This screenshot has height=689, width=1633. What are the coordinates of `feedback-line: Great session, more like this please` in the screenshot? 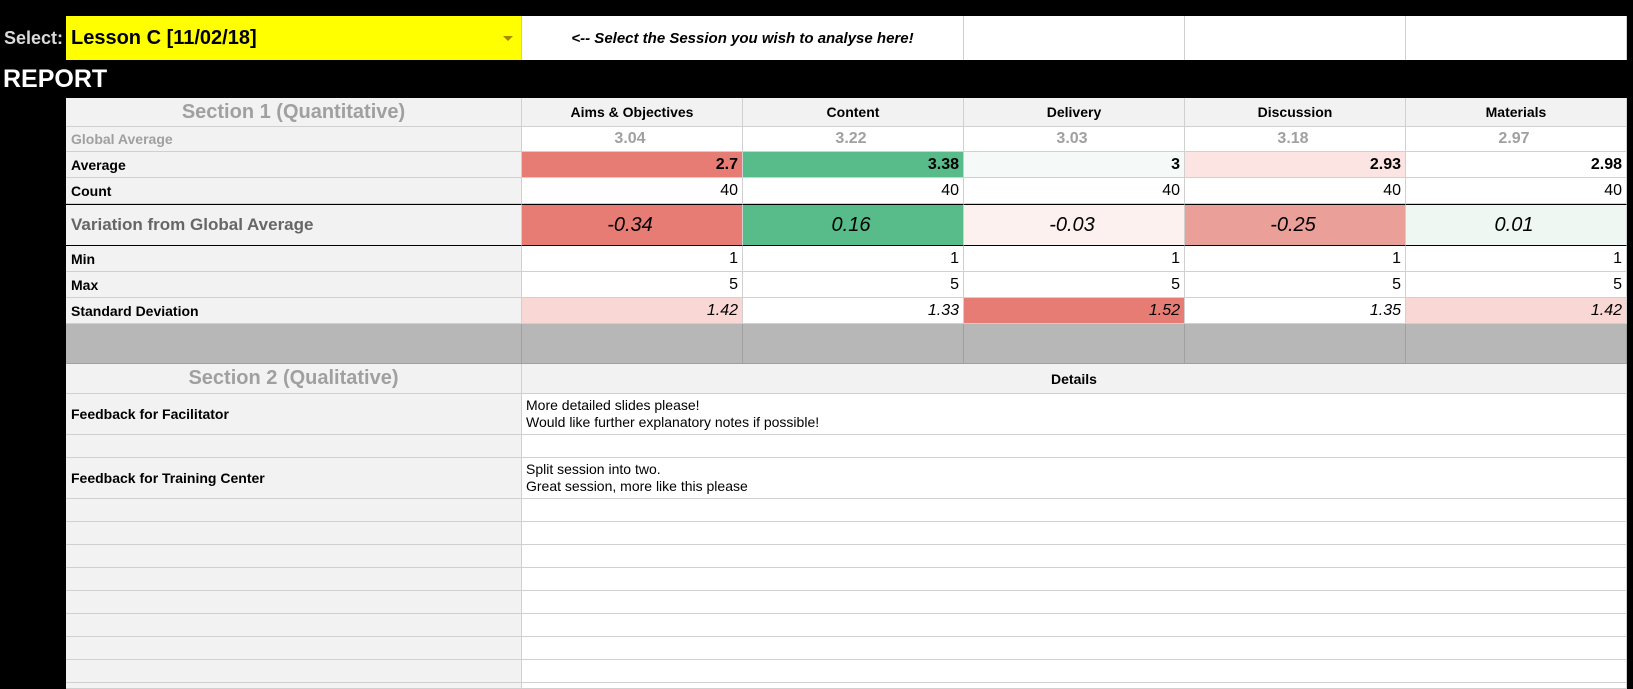 It's located at (637, 486).